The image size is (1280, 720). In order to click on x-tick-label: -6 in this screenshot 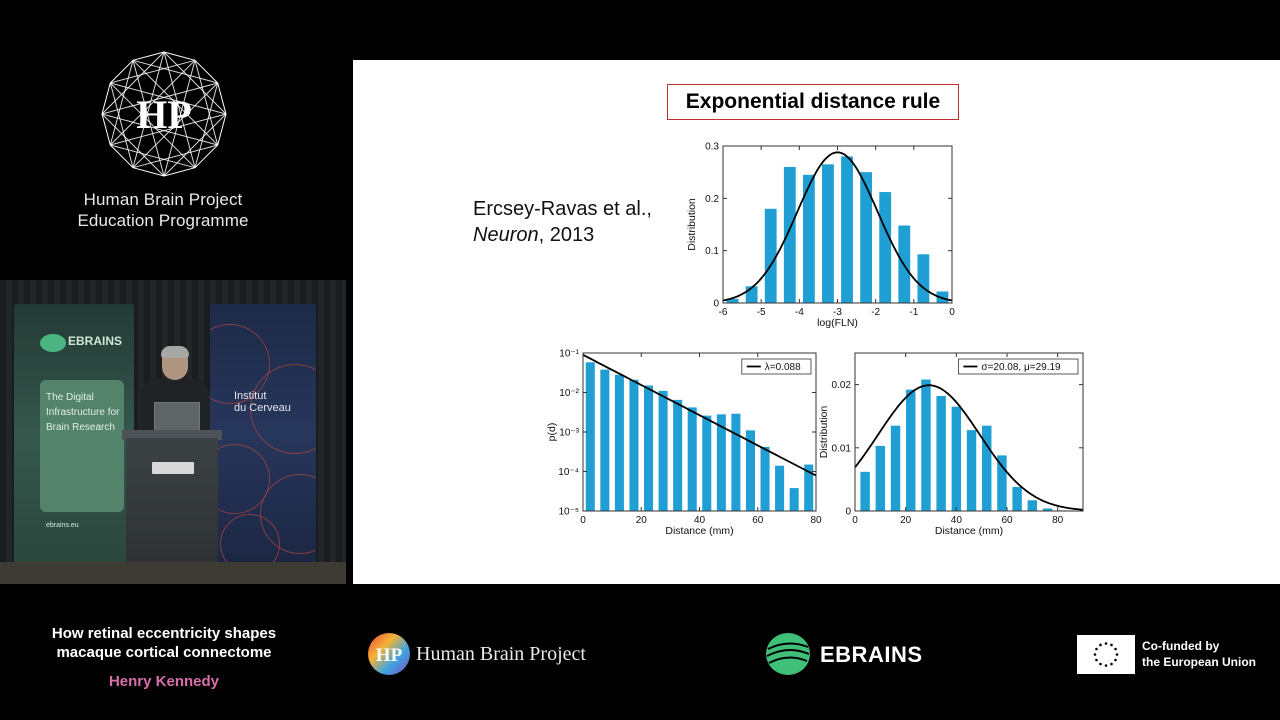, I will do `click(723, 312)`.